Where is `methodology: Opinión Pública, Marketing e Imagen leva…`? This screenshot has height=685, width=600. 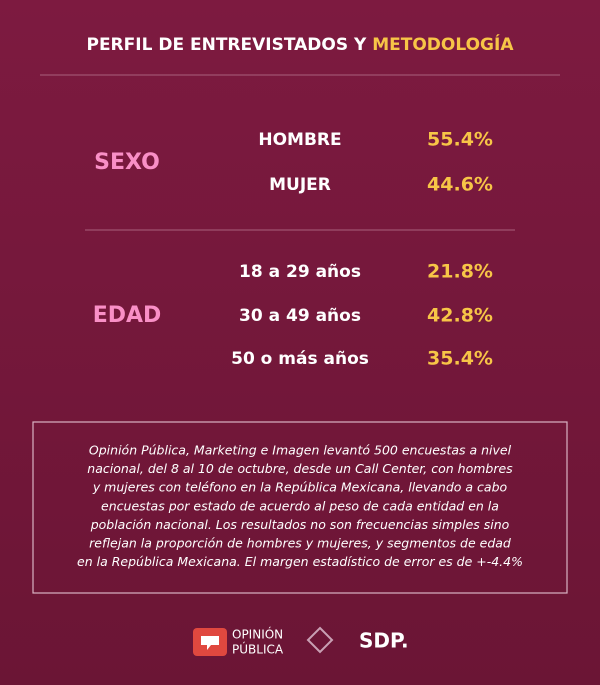
methodology: Opinión Pública, Marketing e Imagen leva… is located at coordinates (300, 506).